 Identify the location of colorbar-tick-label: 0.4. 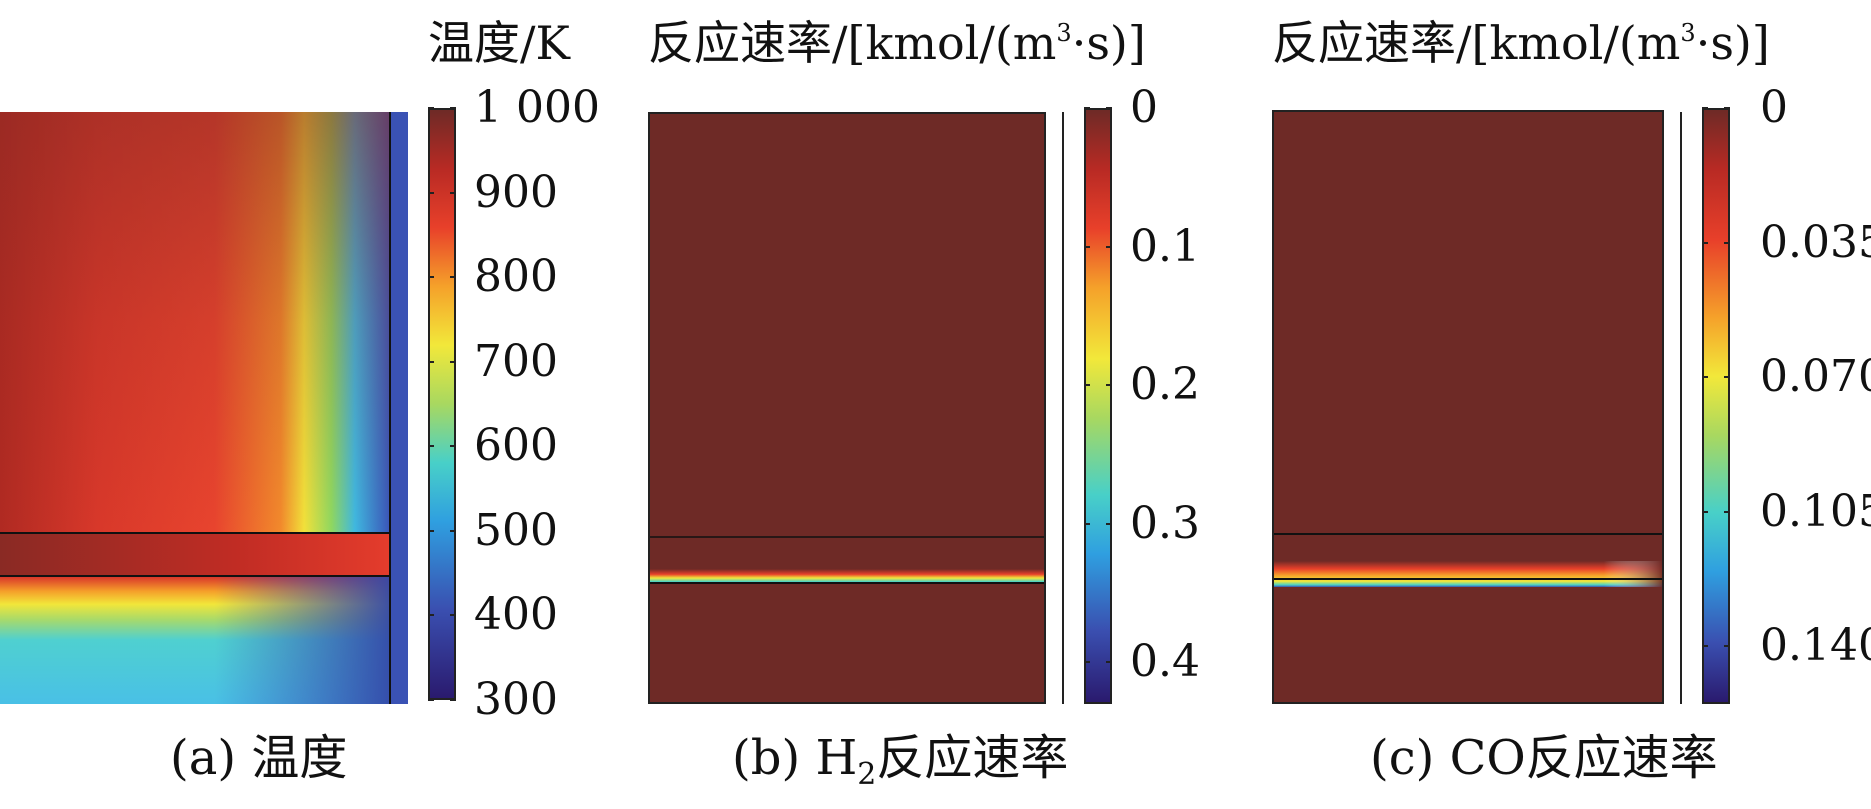
(1165, 662).